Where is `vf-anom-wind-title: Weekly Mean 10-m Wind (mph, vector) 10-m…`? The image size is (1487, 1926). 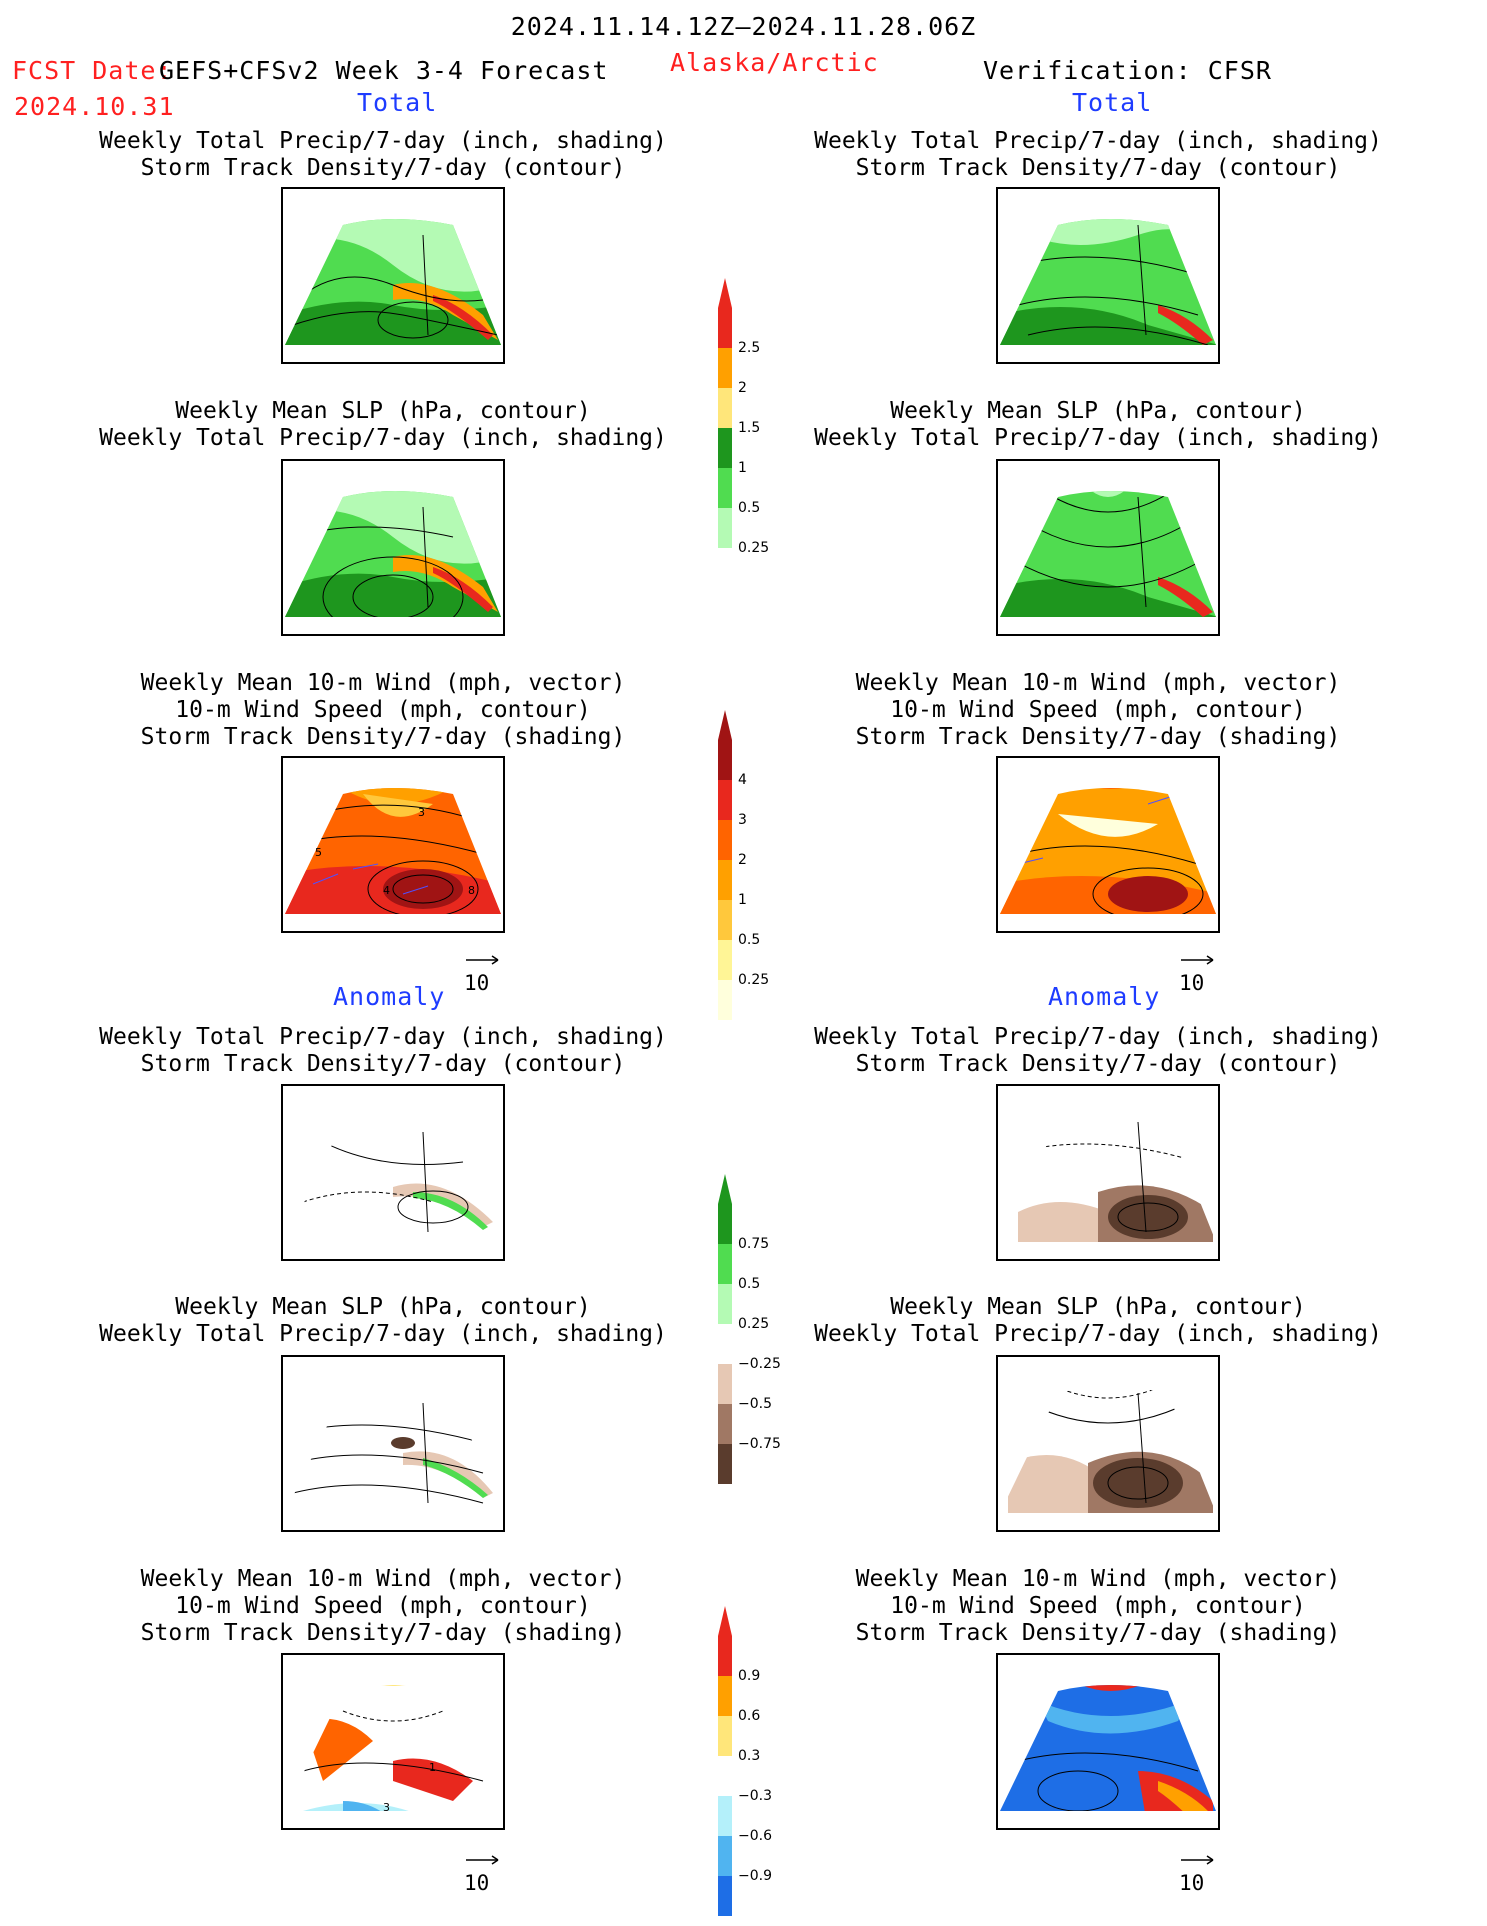
vf-anom-wind-title: Weekly Mean 10-m Wind (mph, vector) 10-m… is located at coordinates (1098, 1606).